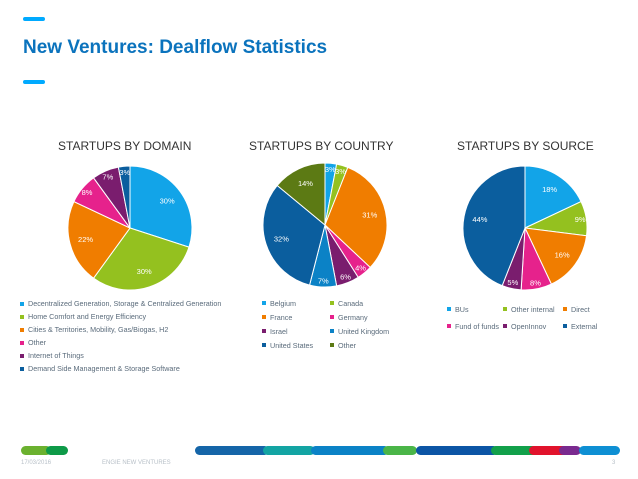  What do you see at coordinates (351, 303) in the screenshot?
I see `legend-label: Canada` at bounding box center [351, 303].